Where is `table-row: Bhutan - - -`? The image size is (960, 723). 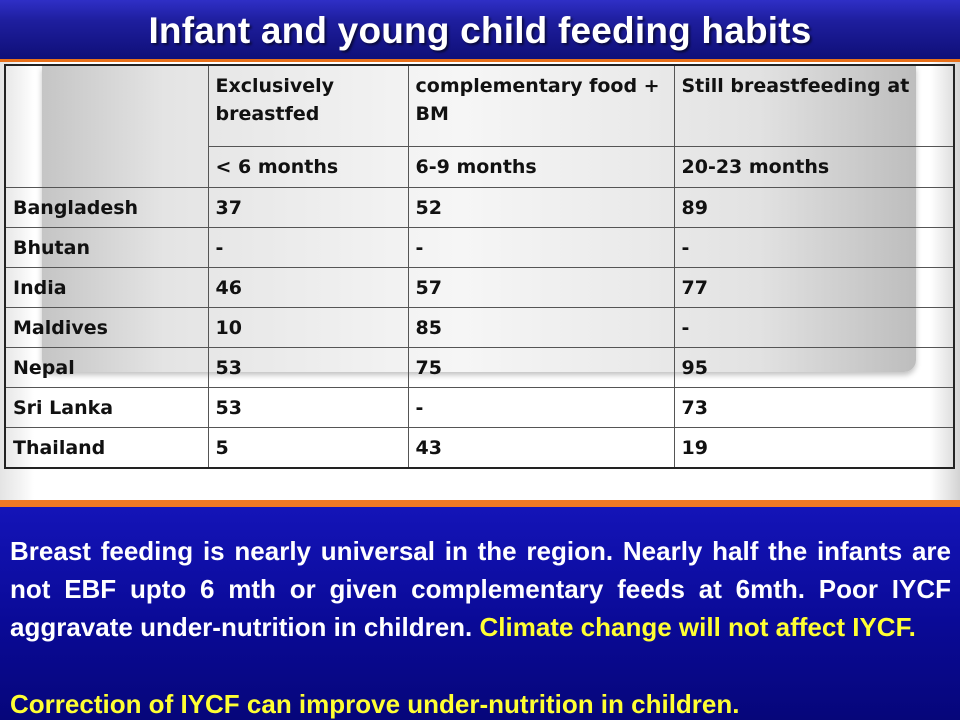
table-row: Bhutan - - - is located at coordinates (479, 247).